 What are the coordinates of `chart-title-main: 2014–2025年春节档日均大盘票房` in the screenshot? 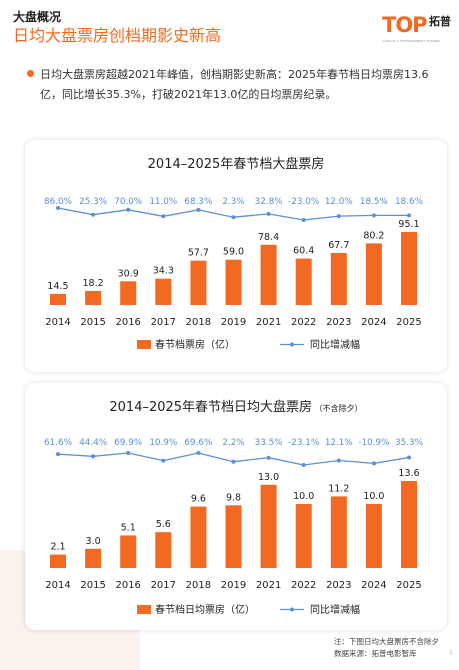 It's located at (210, 407).